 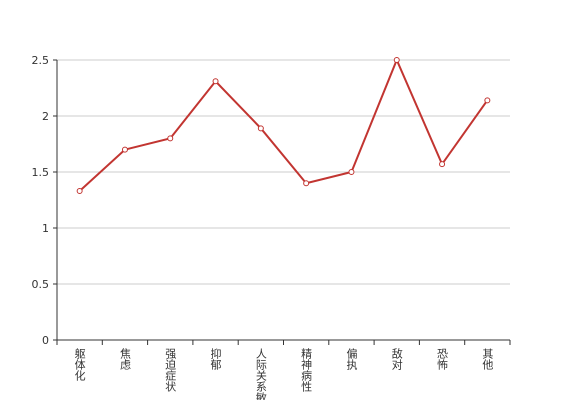 I want to click on x-tick-label: 偏执, so click(x=351, y=359).